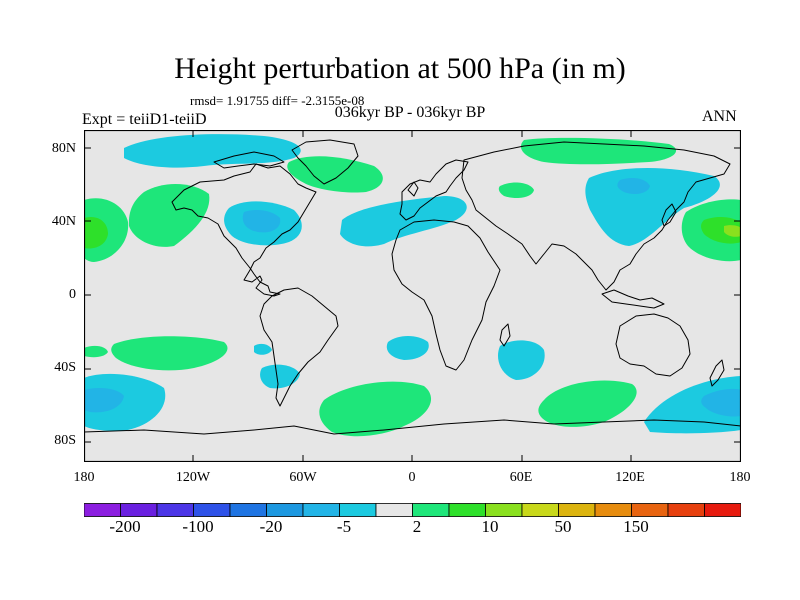 The image size is (800, 600). Describe the element at coordinates (633, 186) in the screenshot. I see `contour-east-asia-core` at that location.